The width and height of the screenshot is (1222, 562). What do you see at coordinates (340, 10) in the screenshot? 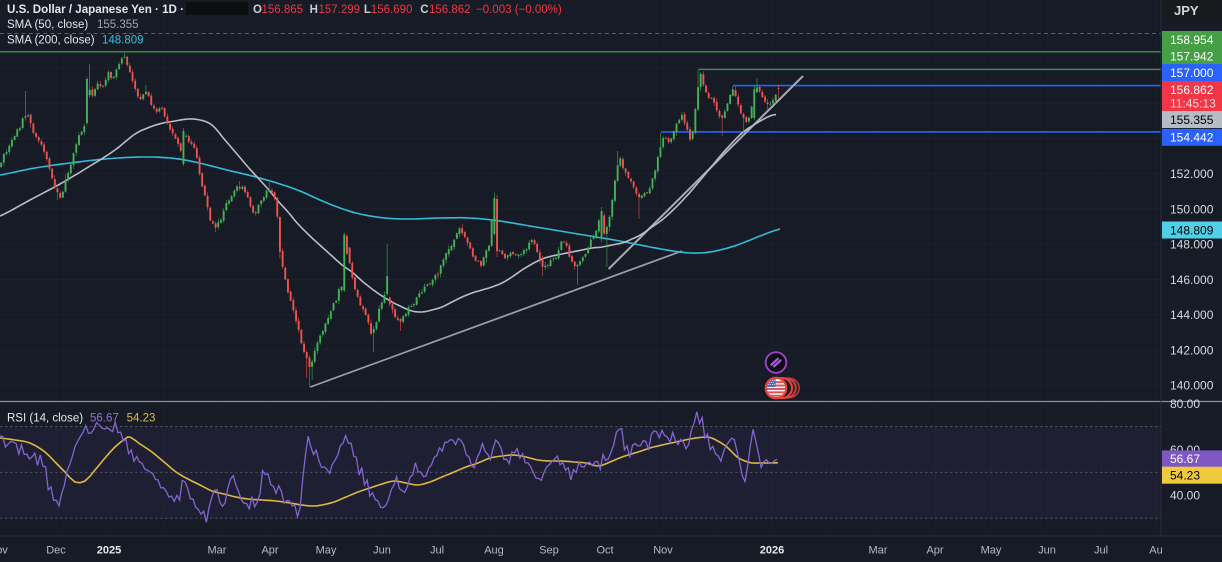
I see `svg-text: 157.299` at bounding box center [340, 10].